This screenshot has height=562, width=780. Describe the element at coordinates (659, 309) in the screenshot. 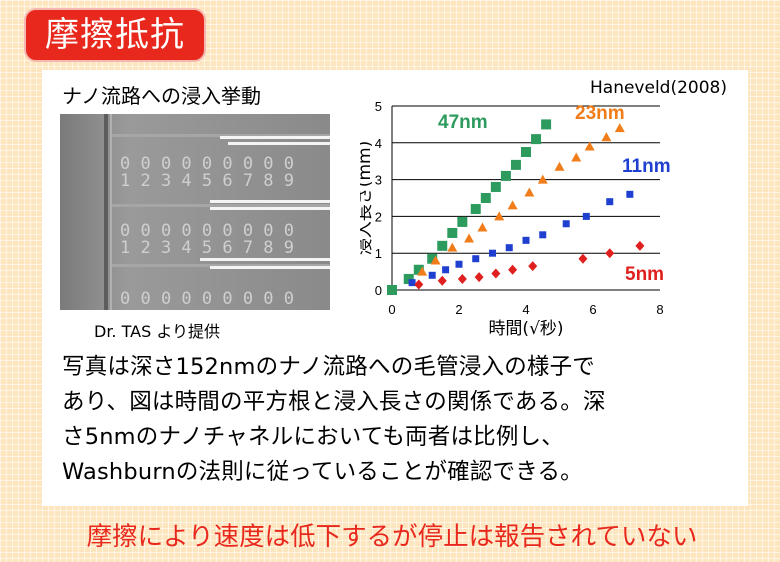

I see `x-tick-label-8: 8` at that location.